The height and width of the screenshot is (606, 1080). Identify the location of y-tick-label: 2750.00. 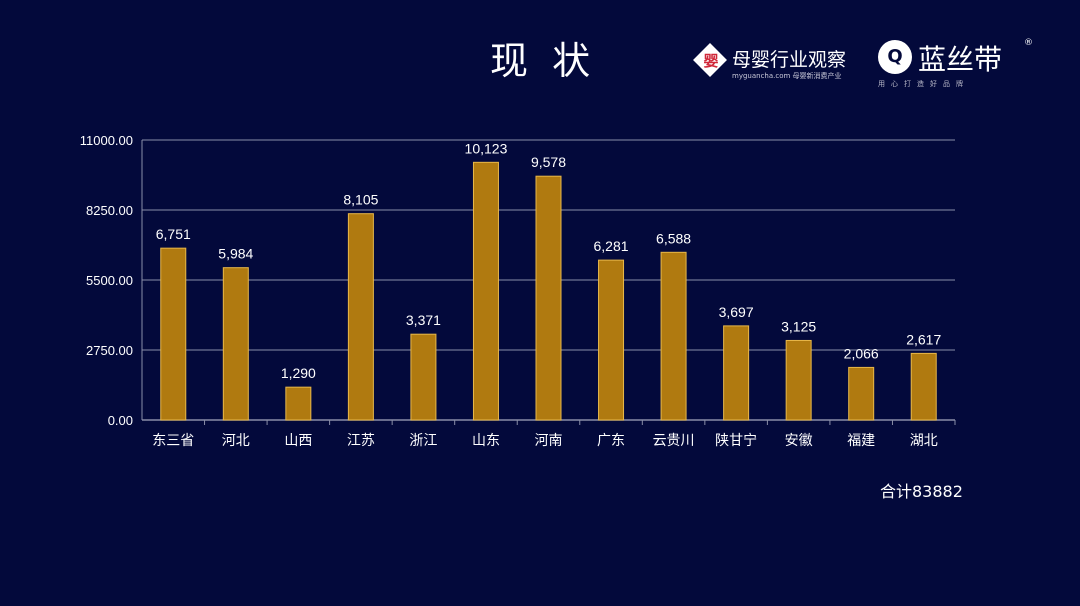
(109, 350).